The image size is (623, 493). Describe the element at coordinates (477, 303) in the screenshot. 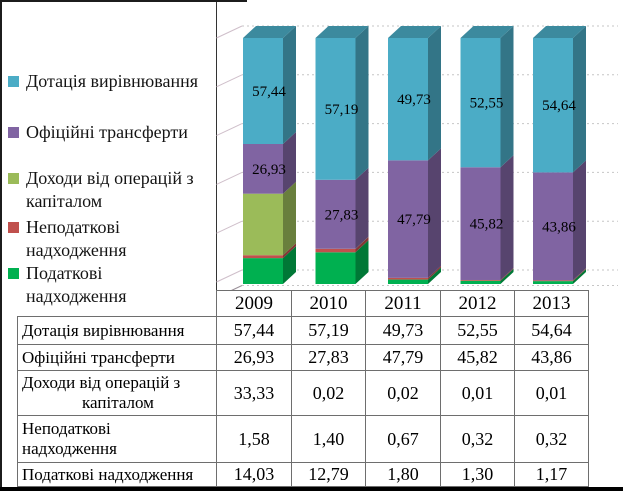

I see `table-year-header: 2012` at that location.